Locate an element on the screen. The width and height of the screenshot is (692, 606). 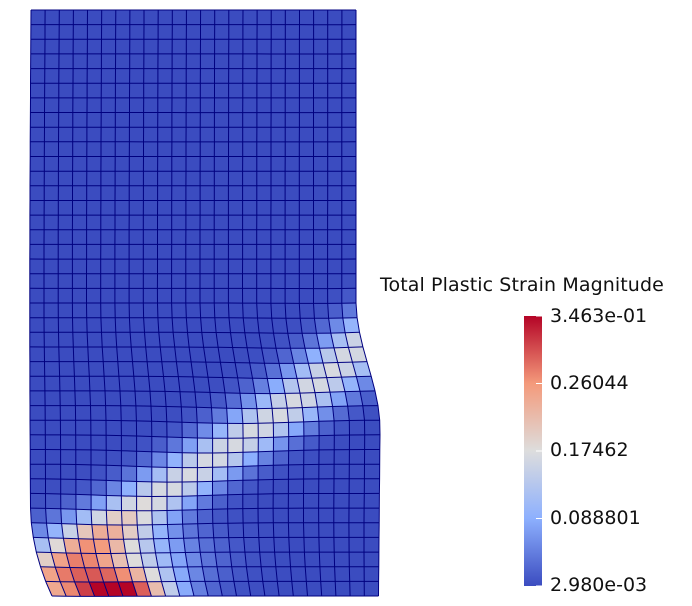
colorbar-label-min: 2.980e-03 is located at coordinates (599, 585).